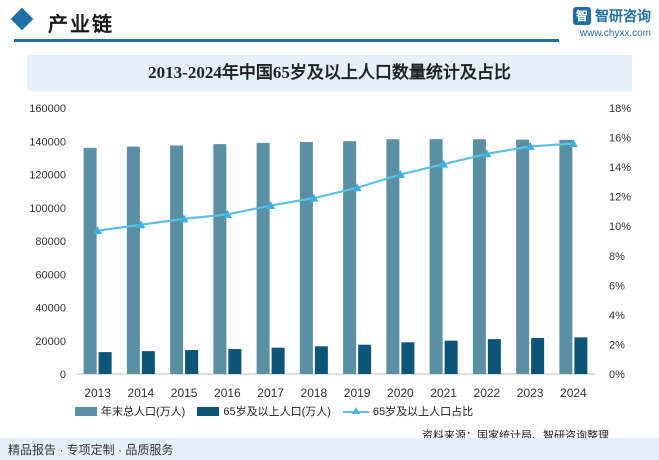 The width and height of the screenshot is (659, 460). What do you see at coordinates (620, 198) in the screenshot?
I see `y-right-tick-label: 12%` at bounding box center [620, 198].